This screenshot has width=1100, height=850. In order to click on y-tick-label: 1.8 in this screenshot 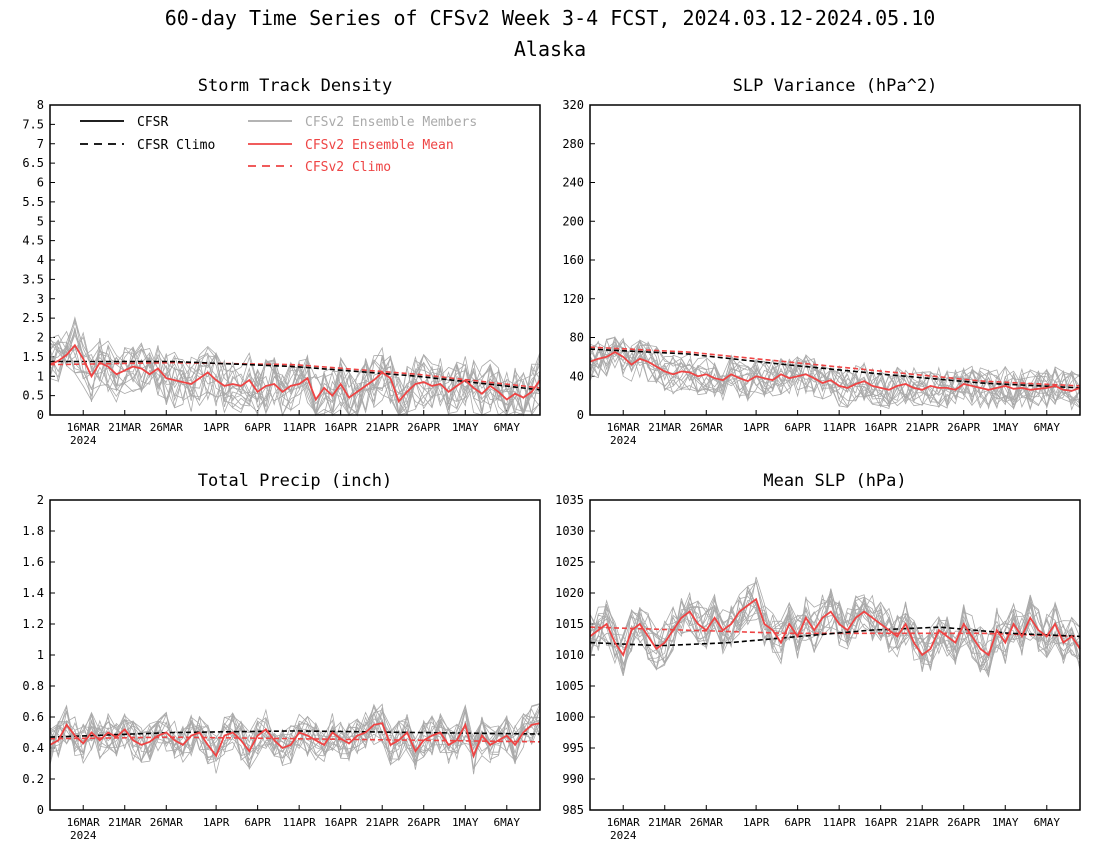, I will do `click(33, 531)`.